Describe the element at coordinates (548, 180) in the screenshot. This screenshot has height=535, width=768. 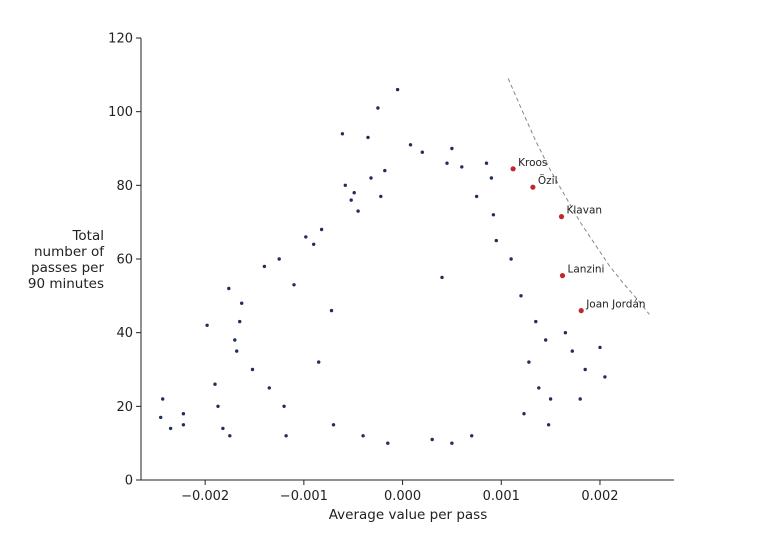
I see `player-label: Özil` at that location.